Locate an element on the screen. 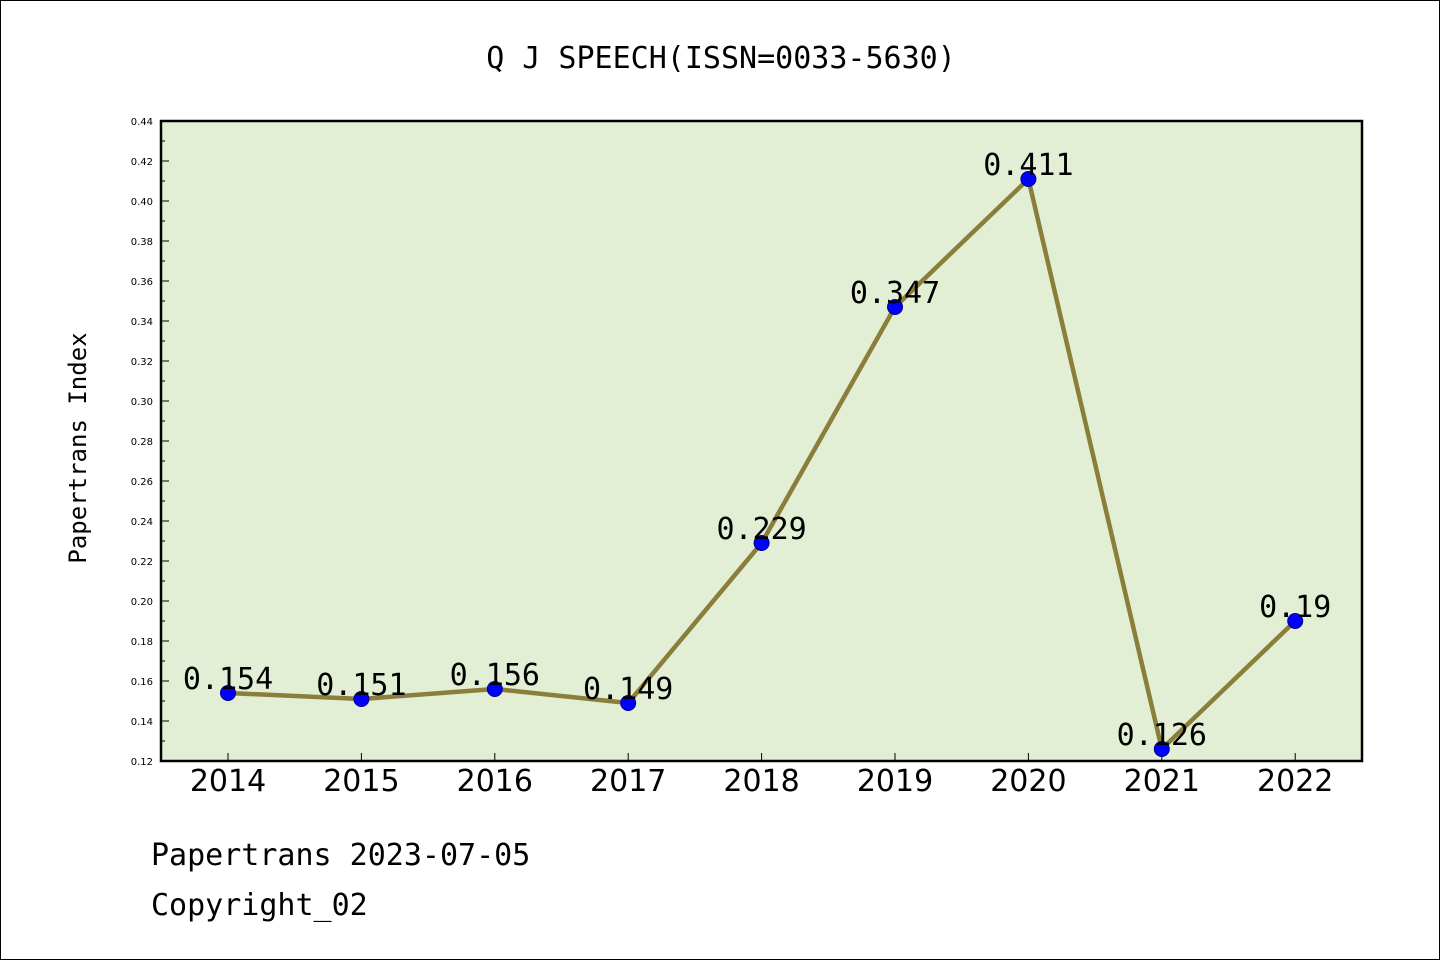 The height and width of the screenshot is (961, 1440). data-label: 0.347 is located at coordinates (895, 293).